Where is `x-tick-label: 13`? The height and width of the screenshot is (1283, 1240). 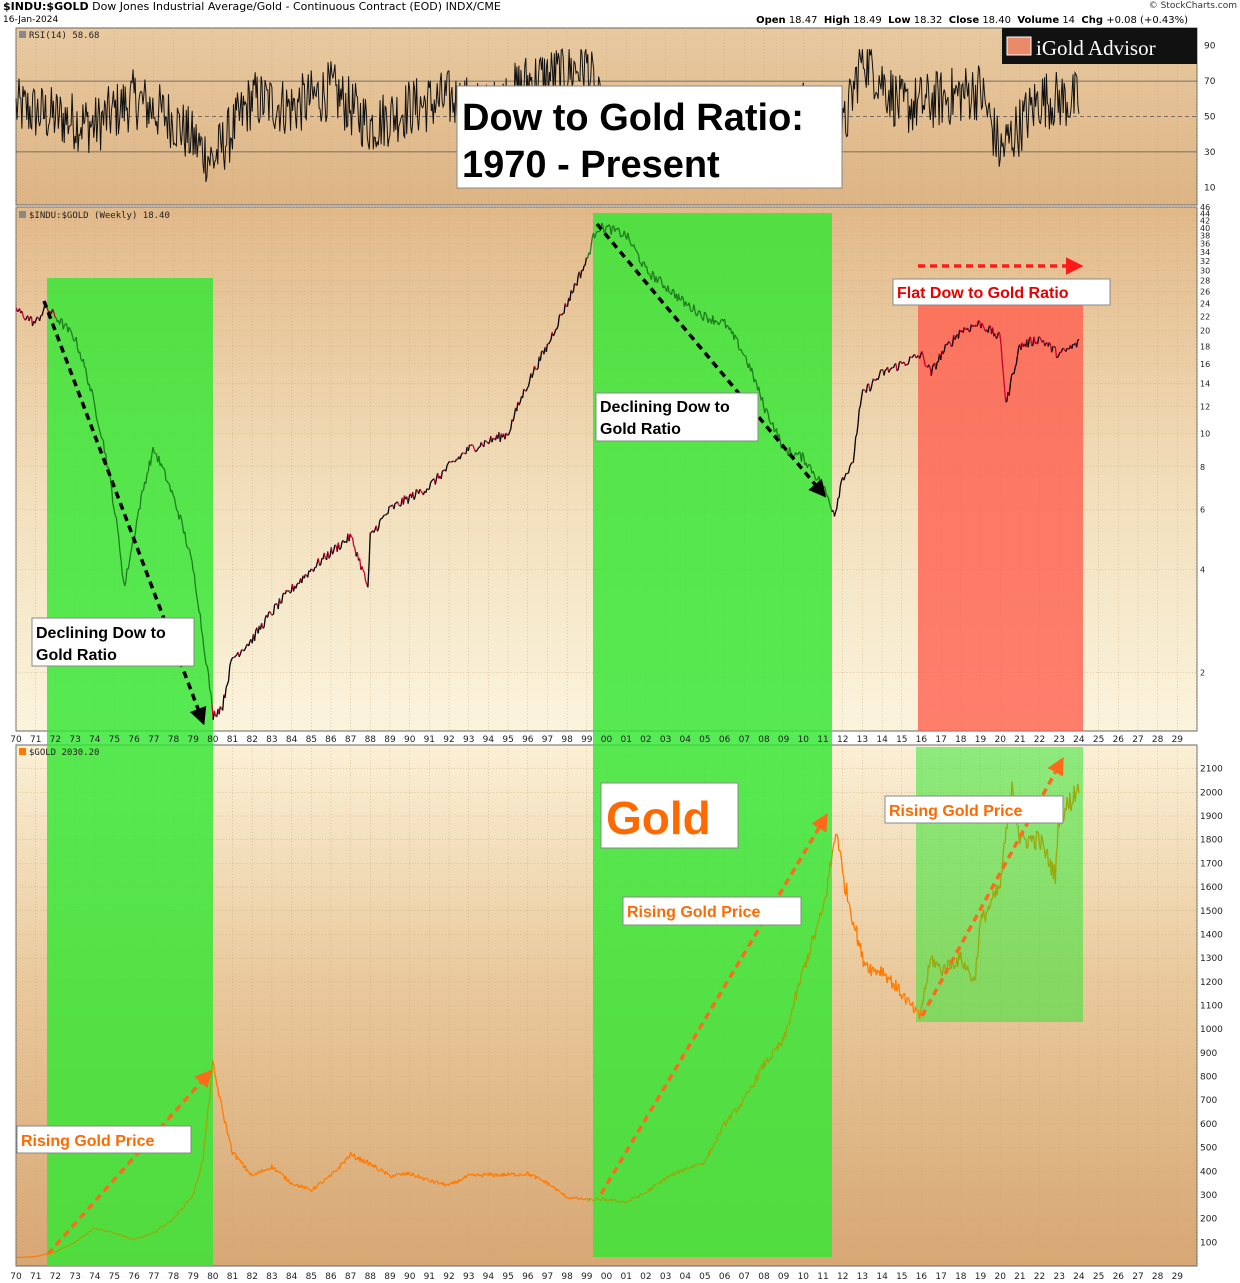 x-tick-label: 13 is located at coordinates (862, 1277).